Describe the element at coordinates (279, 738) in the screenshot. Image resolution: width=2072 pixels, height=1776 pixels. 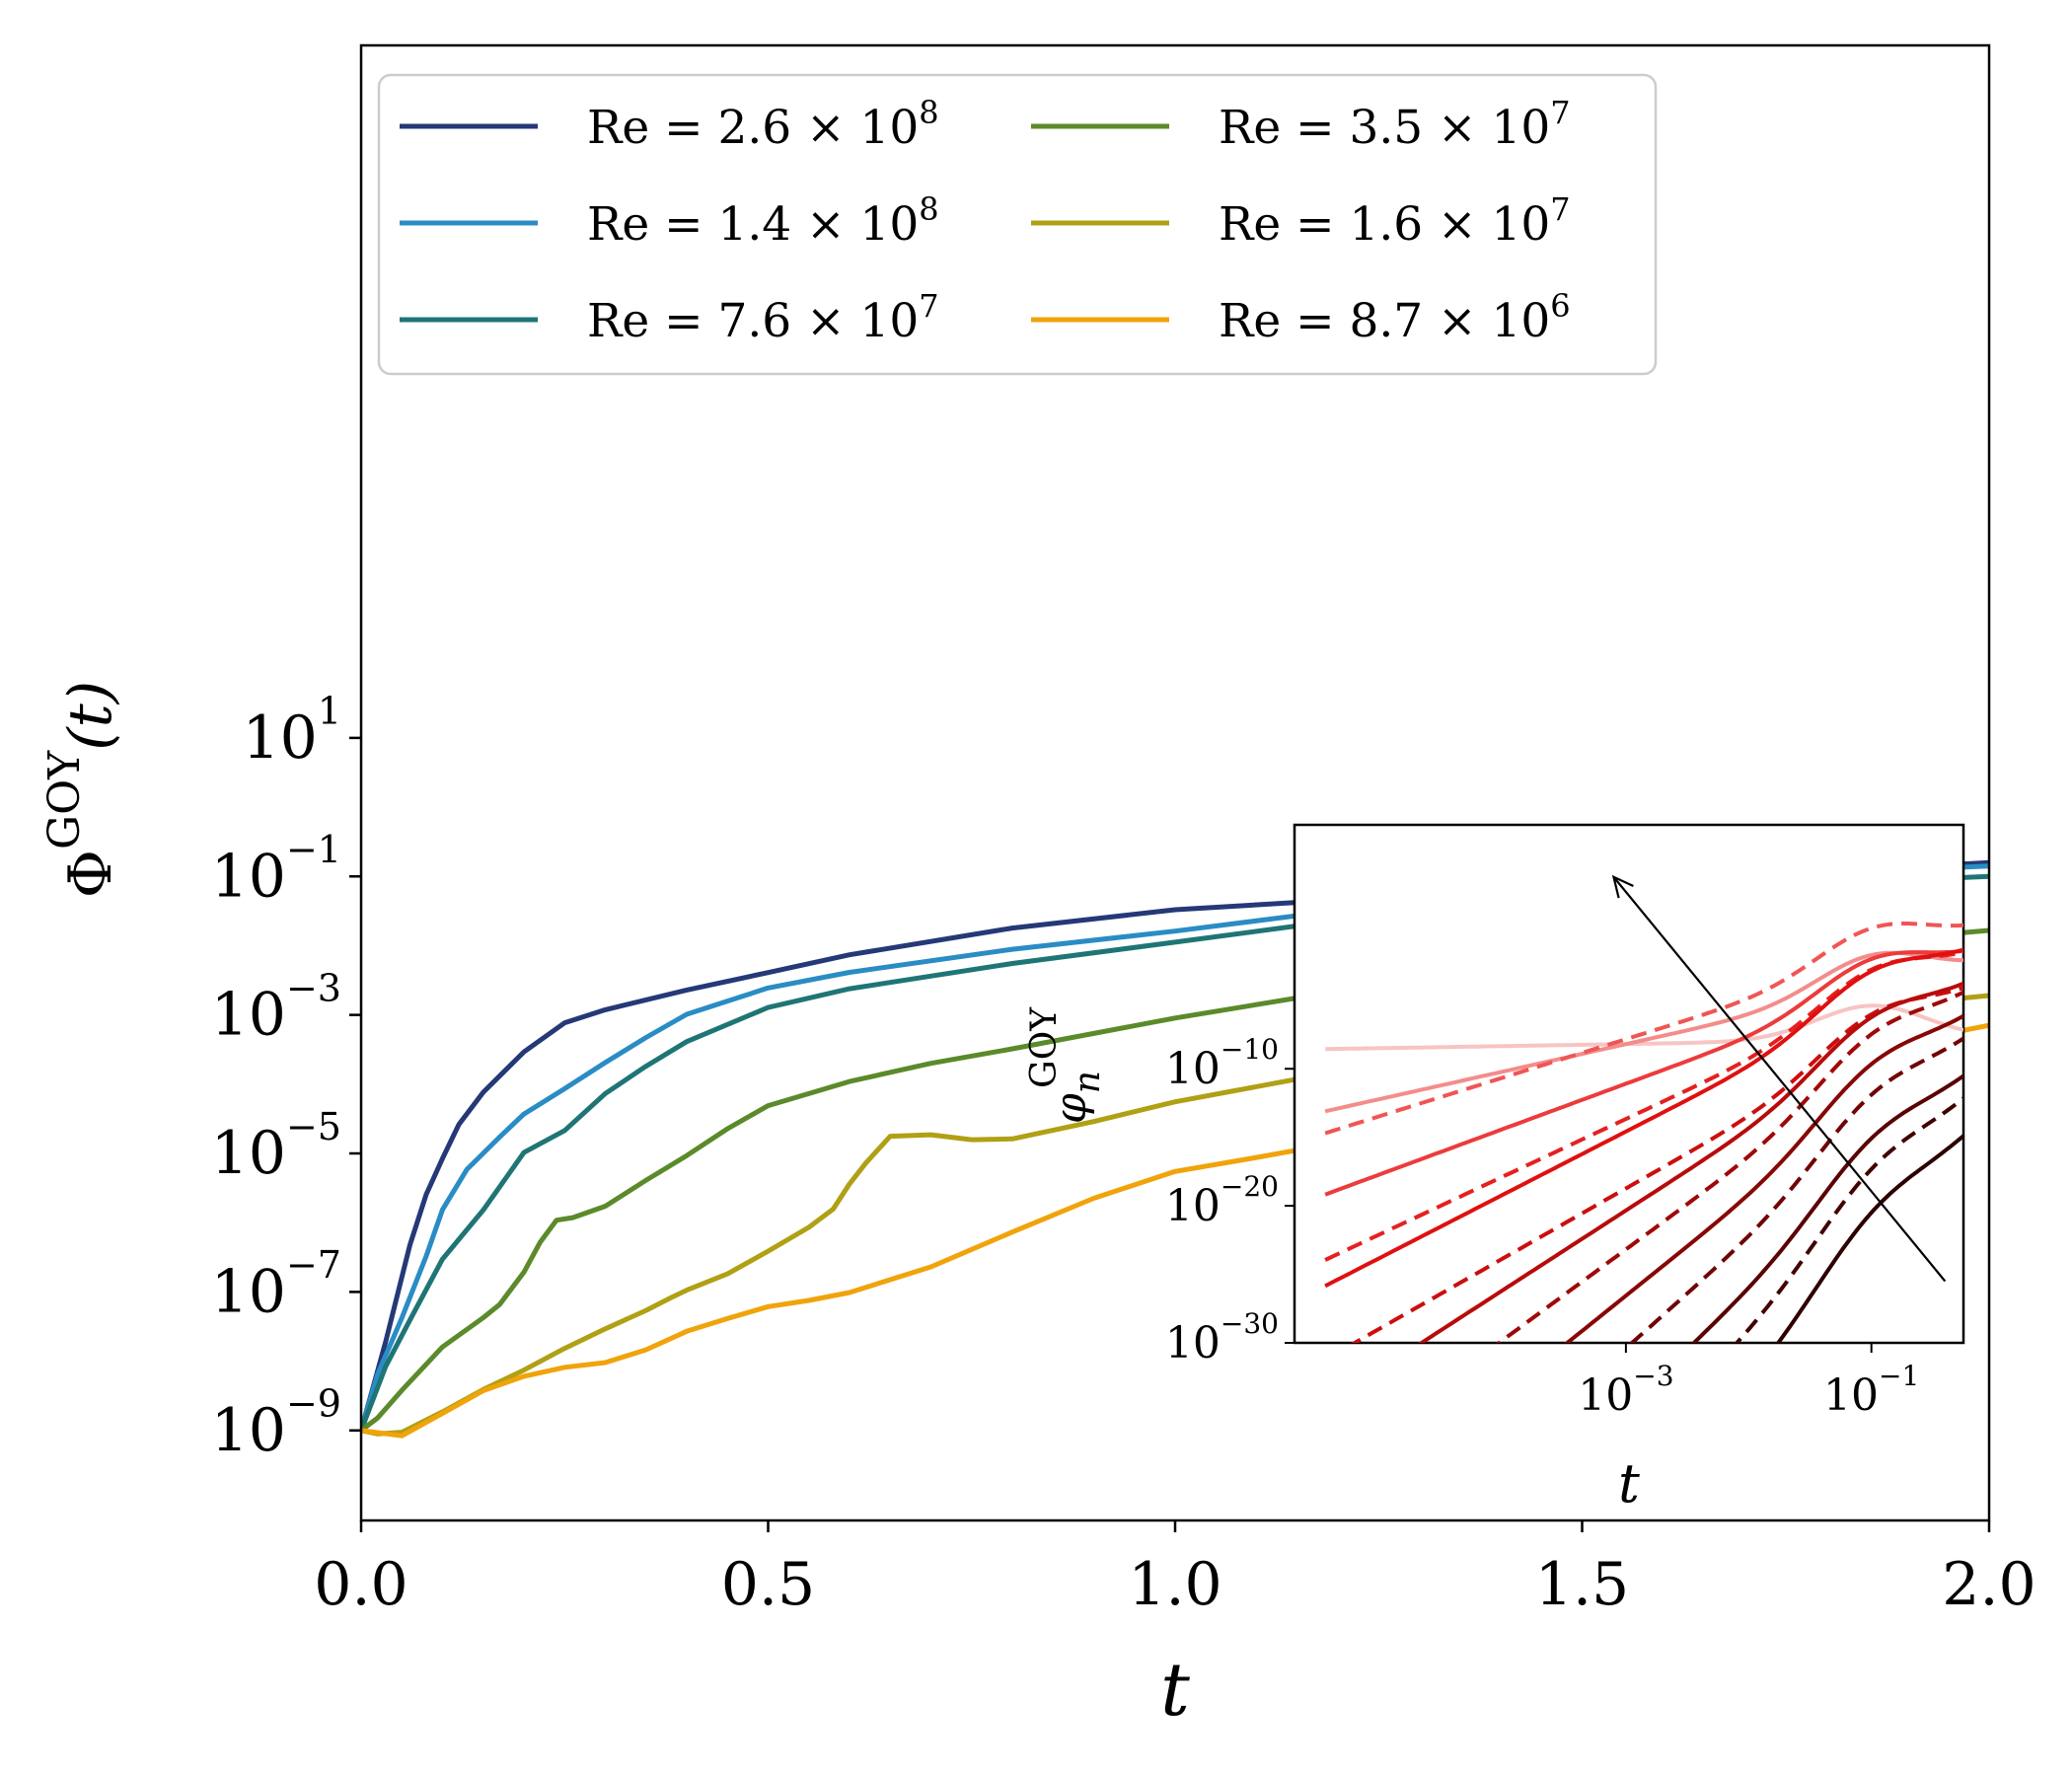
I see `y-tick-label-0-base: 10` at that location.